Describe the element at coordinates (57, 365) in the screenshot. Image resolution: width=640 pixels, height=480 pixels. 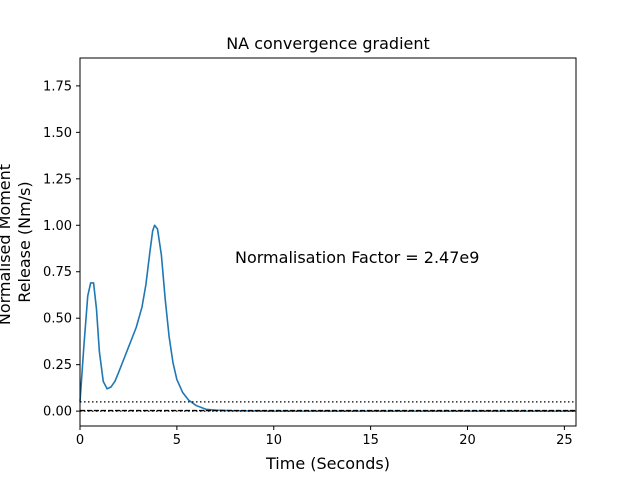
I see `y-tick-label: 0.25` at that location.